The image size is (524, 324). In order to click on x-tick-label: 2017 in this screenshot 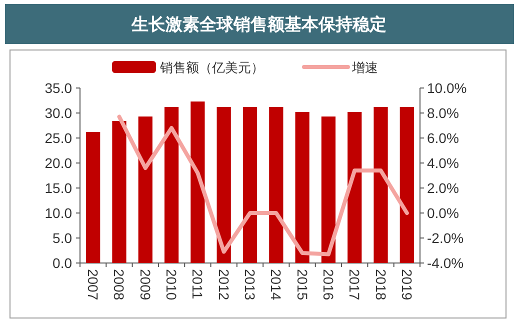, I will do `click(354, 284)`.